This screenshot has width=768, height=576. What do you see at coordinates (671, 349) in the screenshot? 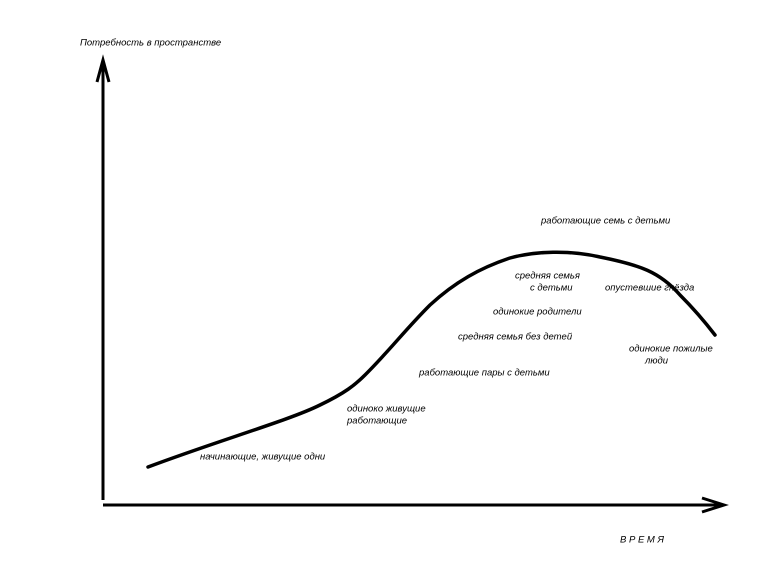
I see `stage-label: одинокие пожилые` at bounding box center [671, 349].